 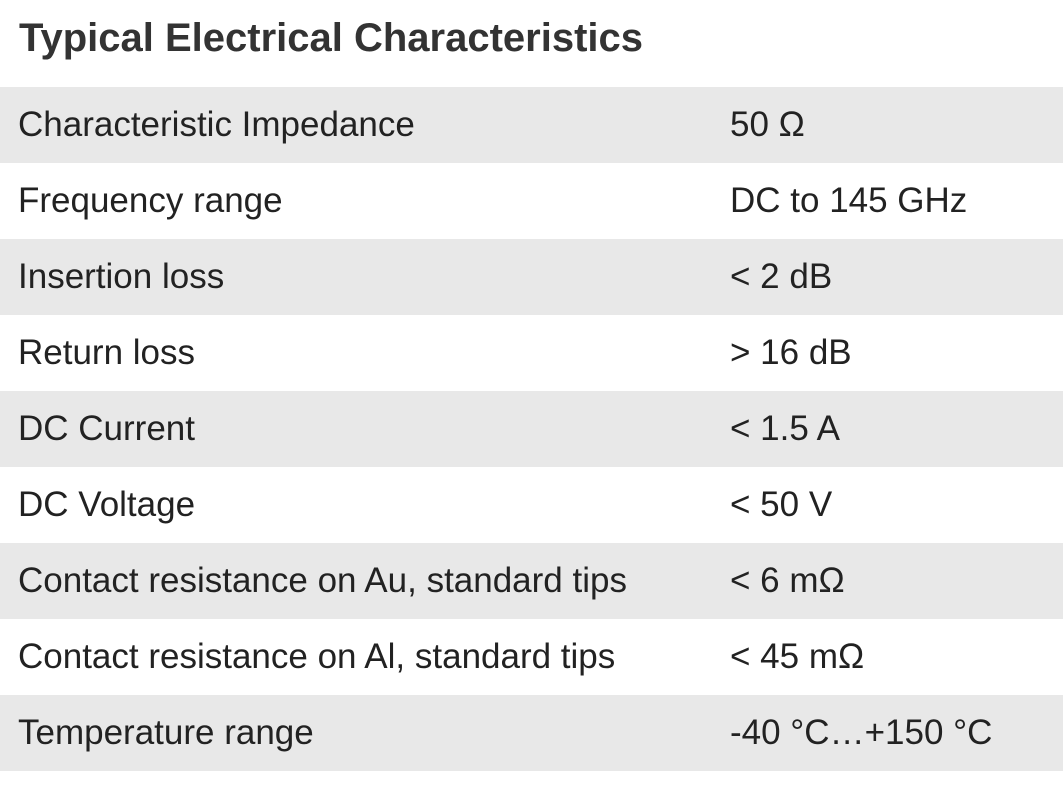 I want to click on parameter-cell: Temperature range, so click(x=166, y=732).